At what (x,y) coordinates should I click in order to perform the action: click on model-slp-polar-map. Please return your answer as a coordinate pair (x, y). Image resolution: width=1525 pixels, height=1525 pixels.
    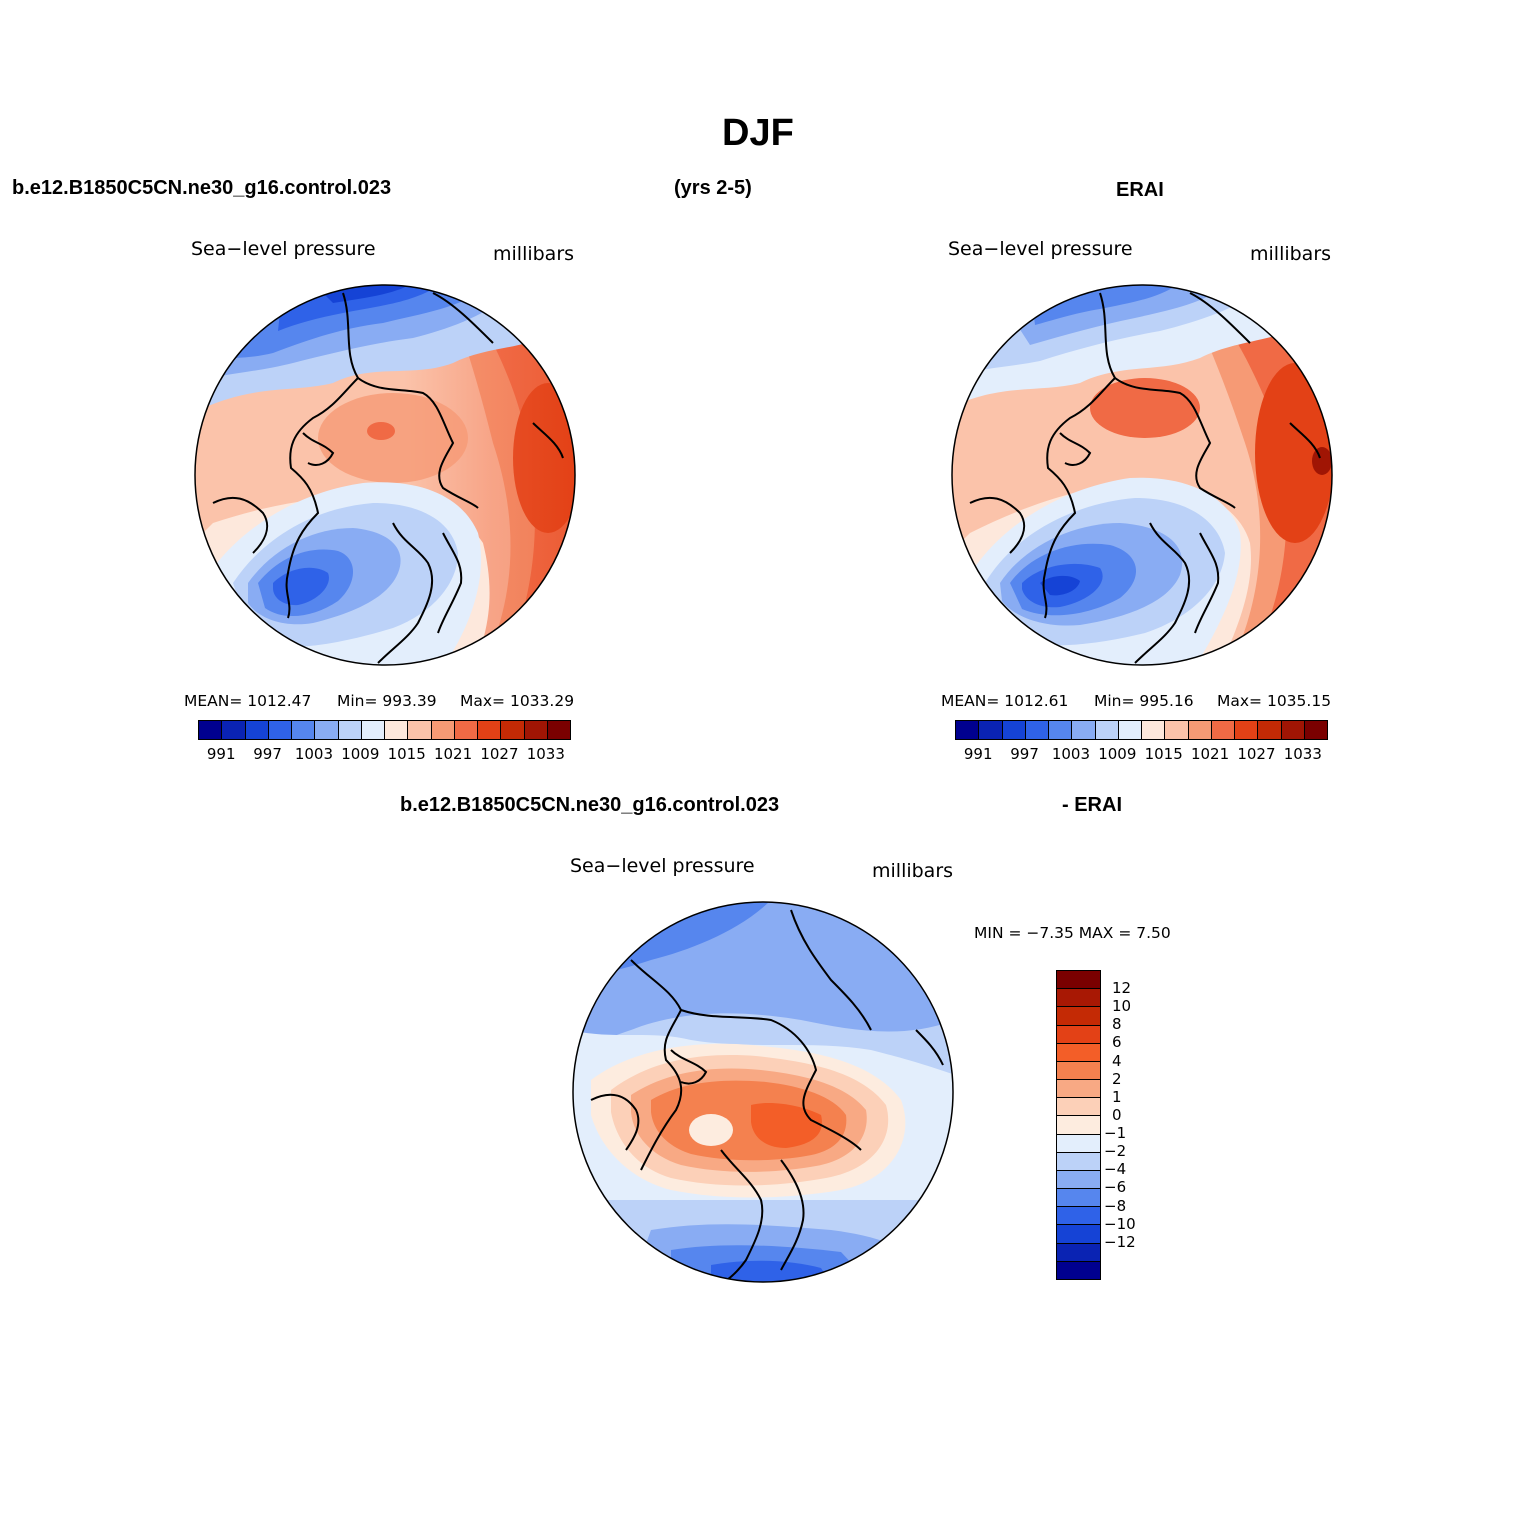
    Looking at the image, I should click on (385, 475).